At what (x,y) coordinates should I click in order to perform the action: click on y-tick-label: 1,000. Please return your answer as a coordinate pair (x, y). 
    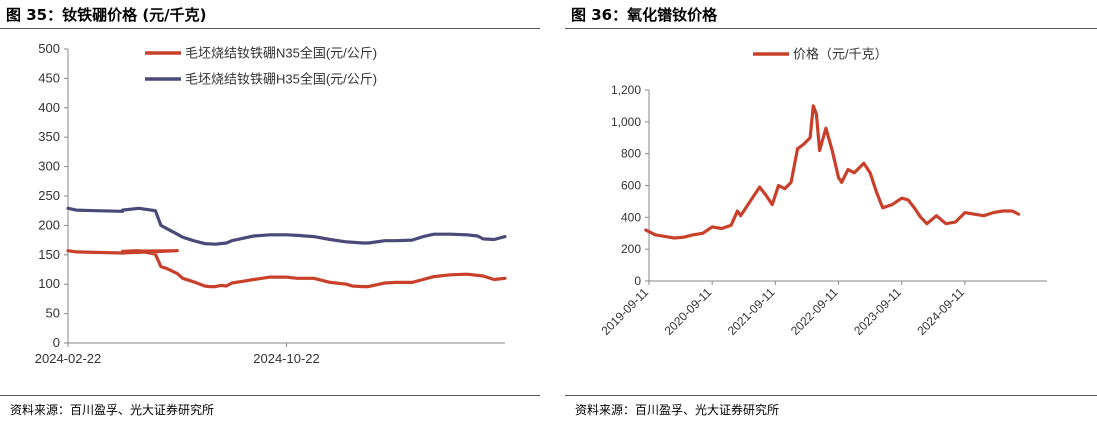
    Looking at the image, I should click on (626, 122).